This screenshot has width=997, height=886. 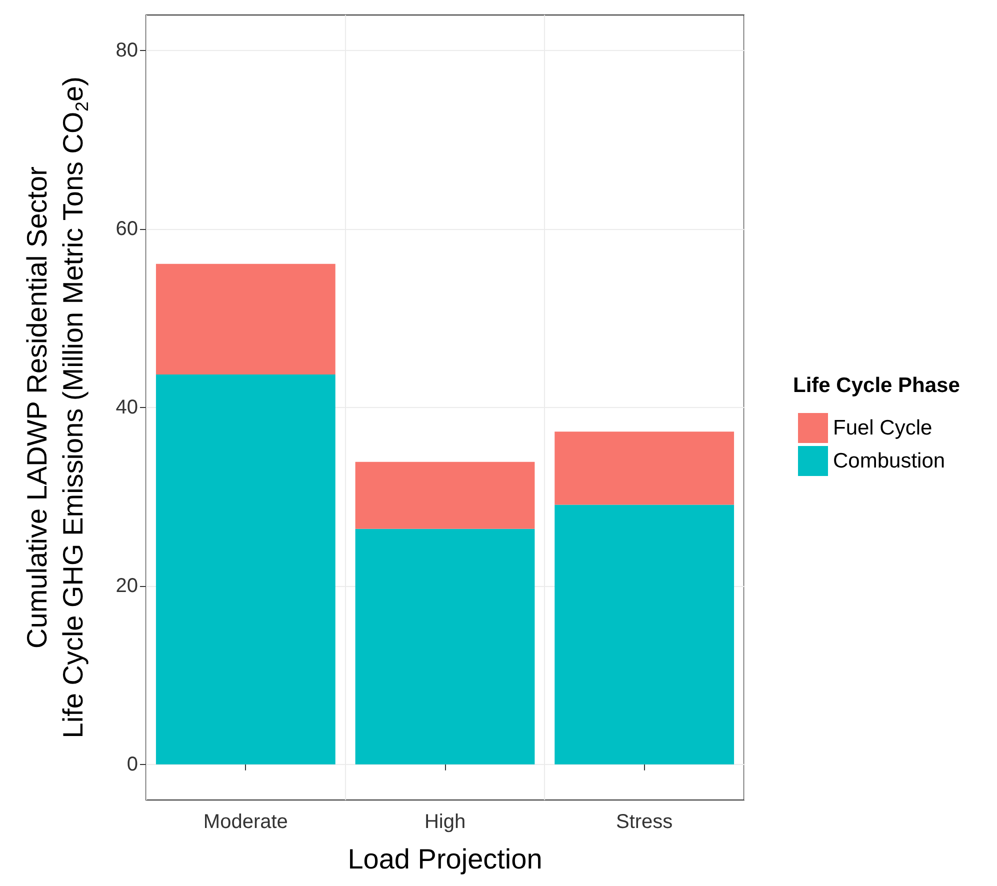 I want to click on legend-label: Fuel Cycle, so click(x=882, y=428).